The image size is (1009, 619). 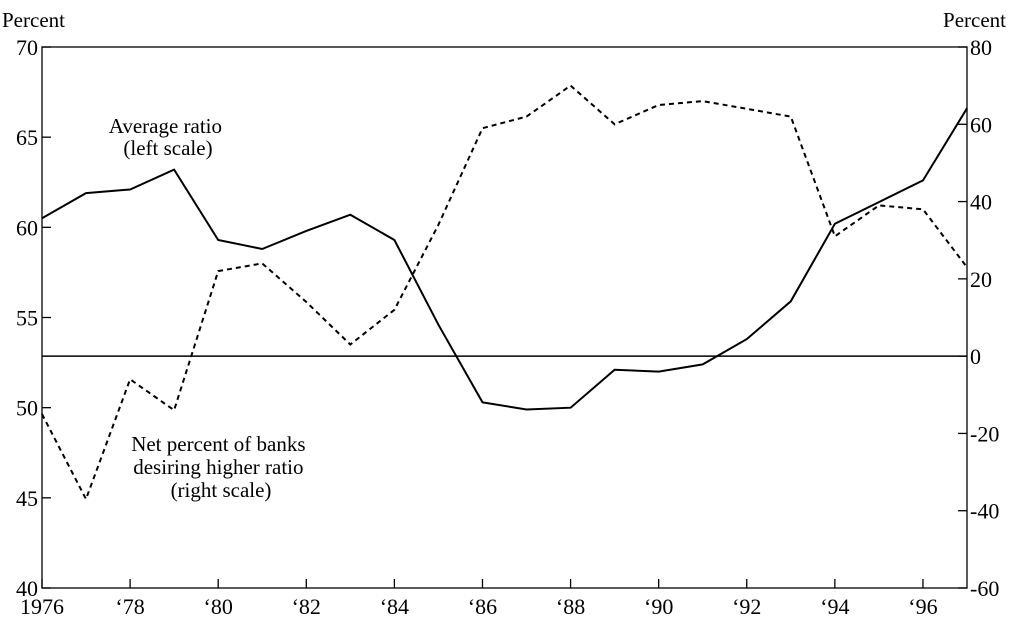 I want to click on left-y-tick-label: 50, so click(x=27, y=408).